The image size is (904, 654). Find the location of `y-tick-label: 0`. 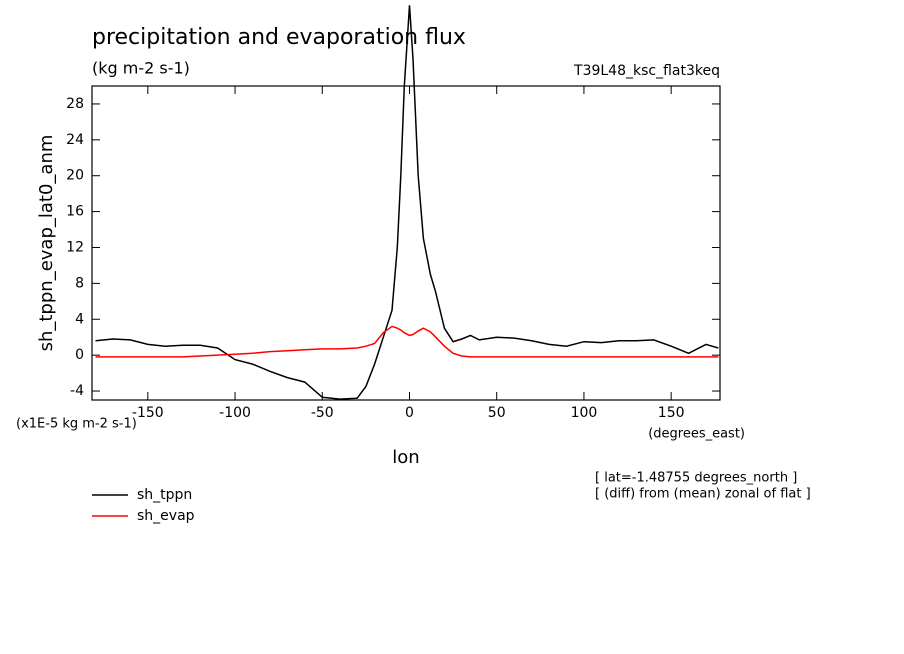

y-tick-label: 0 is located at coordinates (79, 355).